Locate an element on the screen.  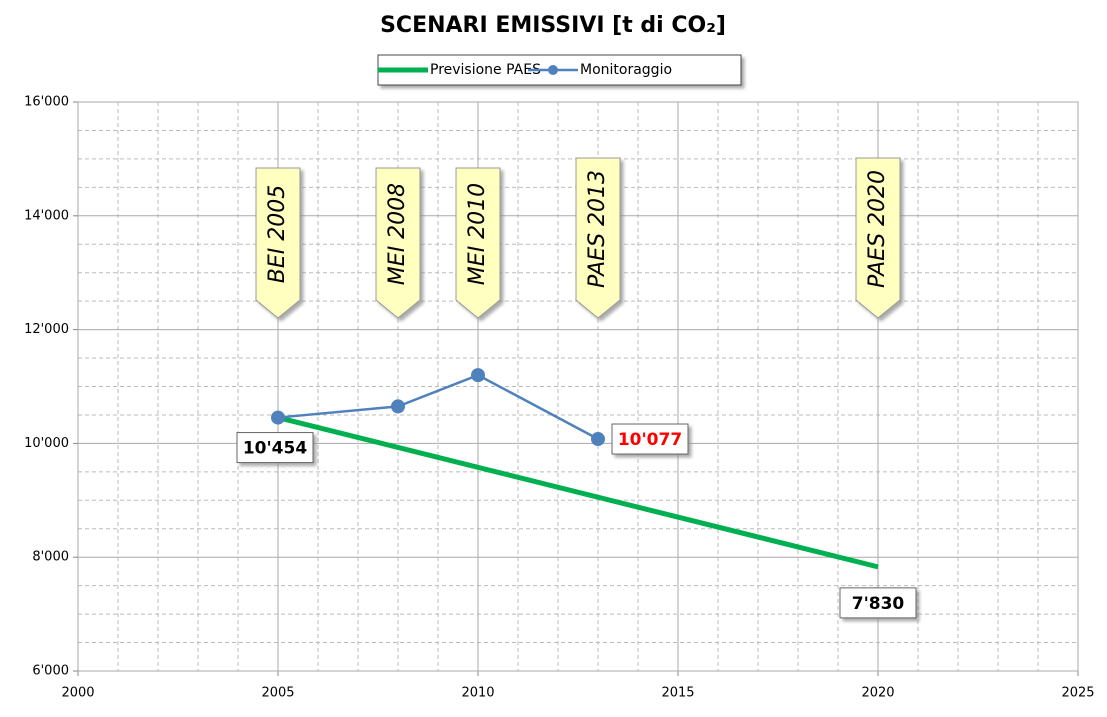
legend-label: Monitoraggio is located at coordinates (626, 70).